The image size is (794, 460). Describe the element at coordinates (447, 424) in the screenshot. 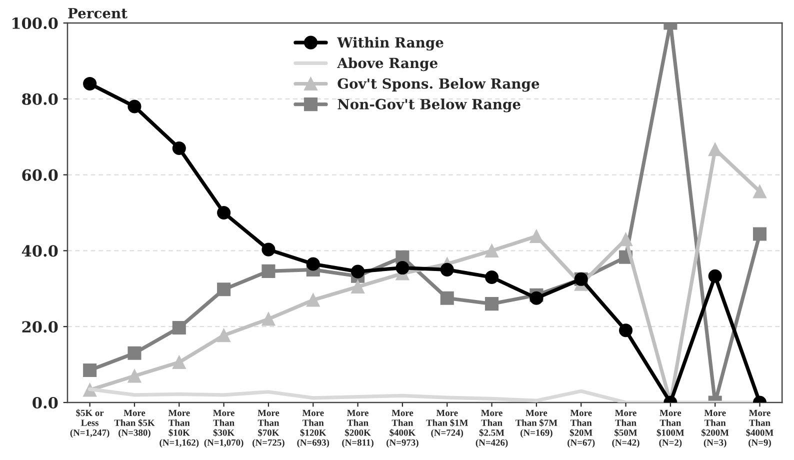

I see `x-tick-label: More Than $1M (N=724)` at that location.